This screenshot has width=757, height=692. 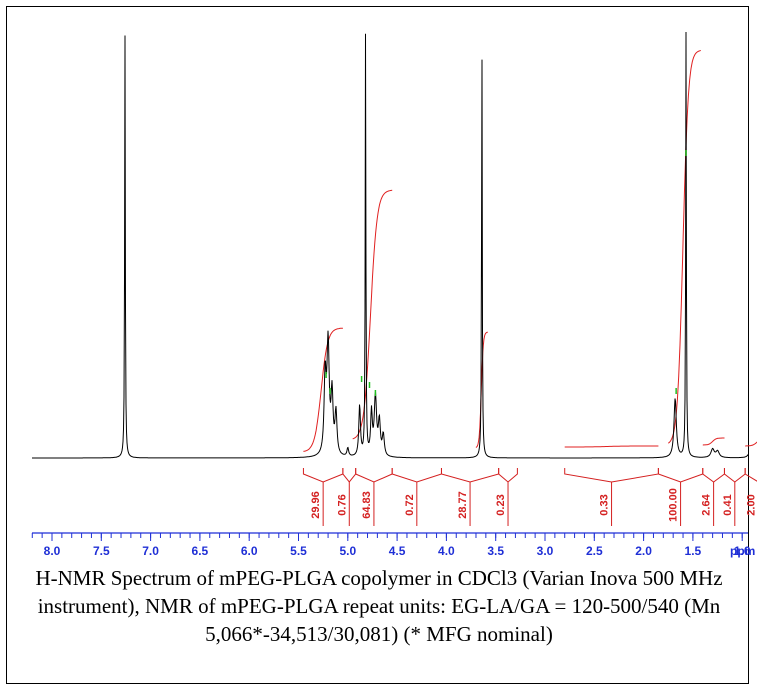 I want to click on integral-value: 0.33, so click(x=605, y=504).